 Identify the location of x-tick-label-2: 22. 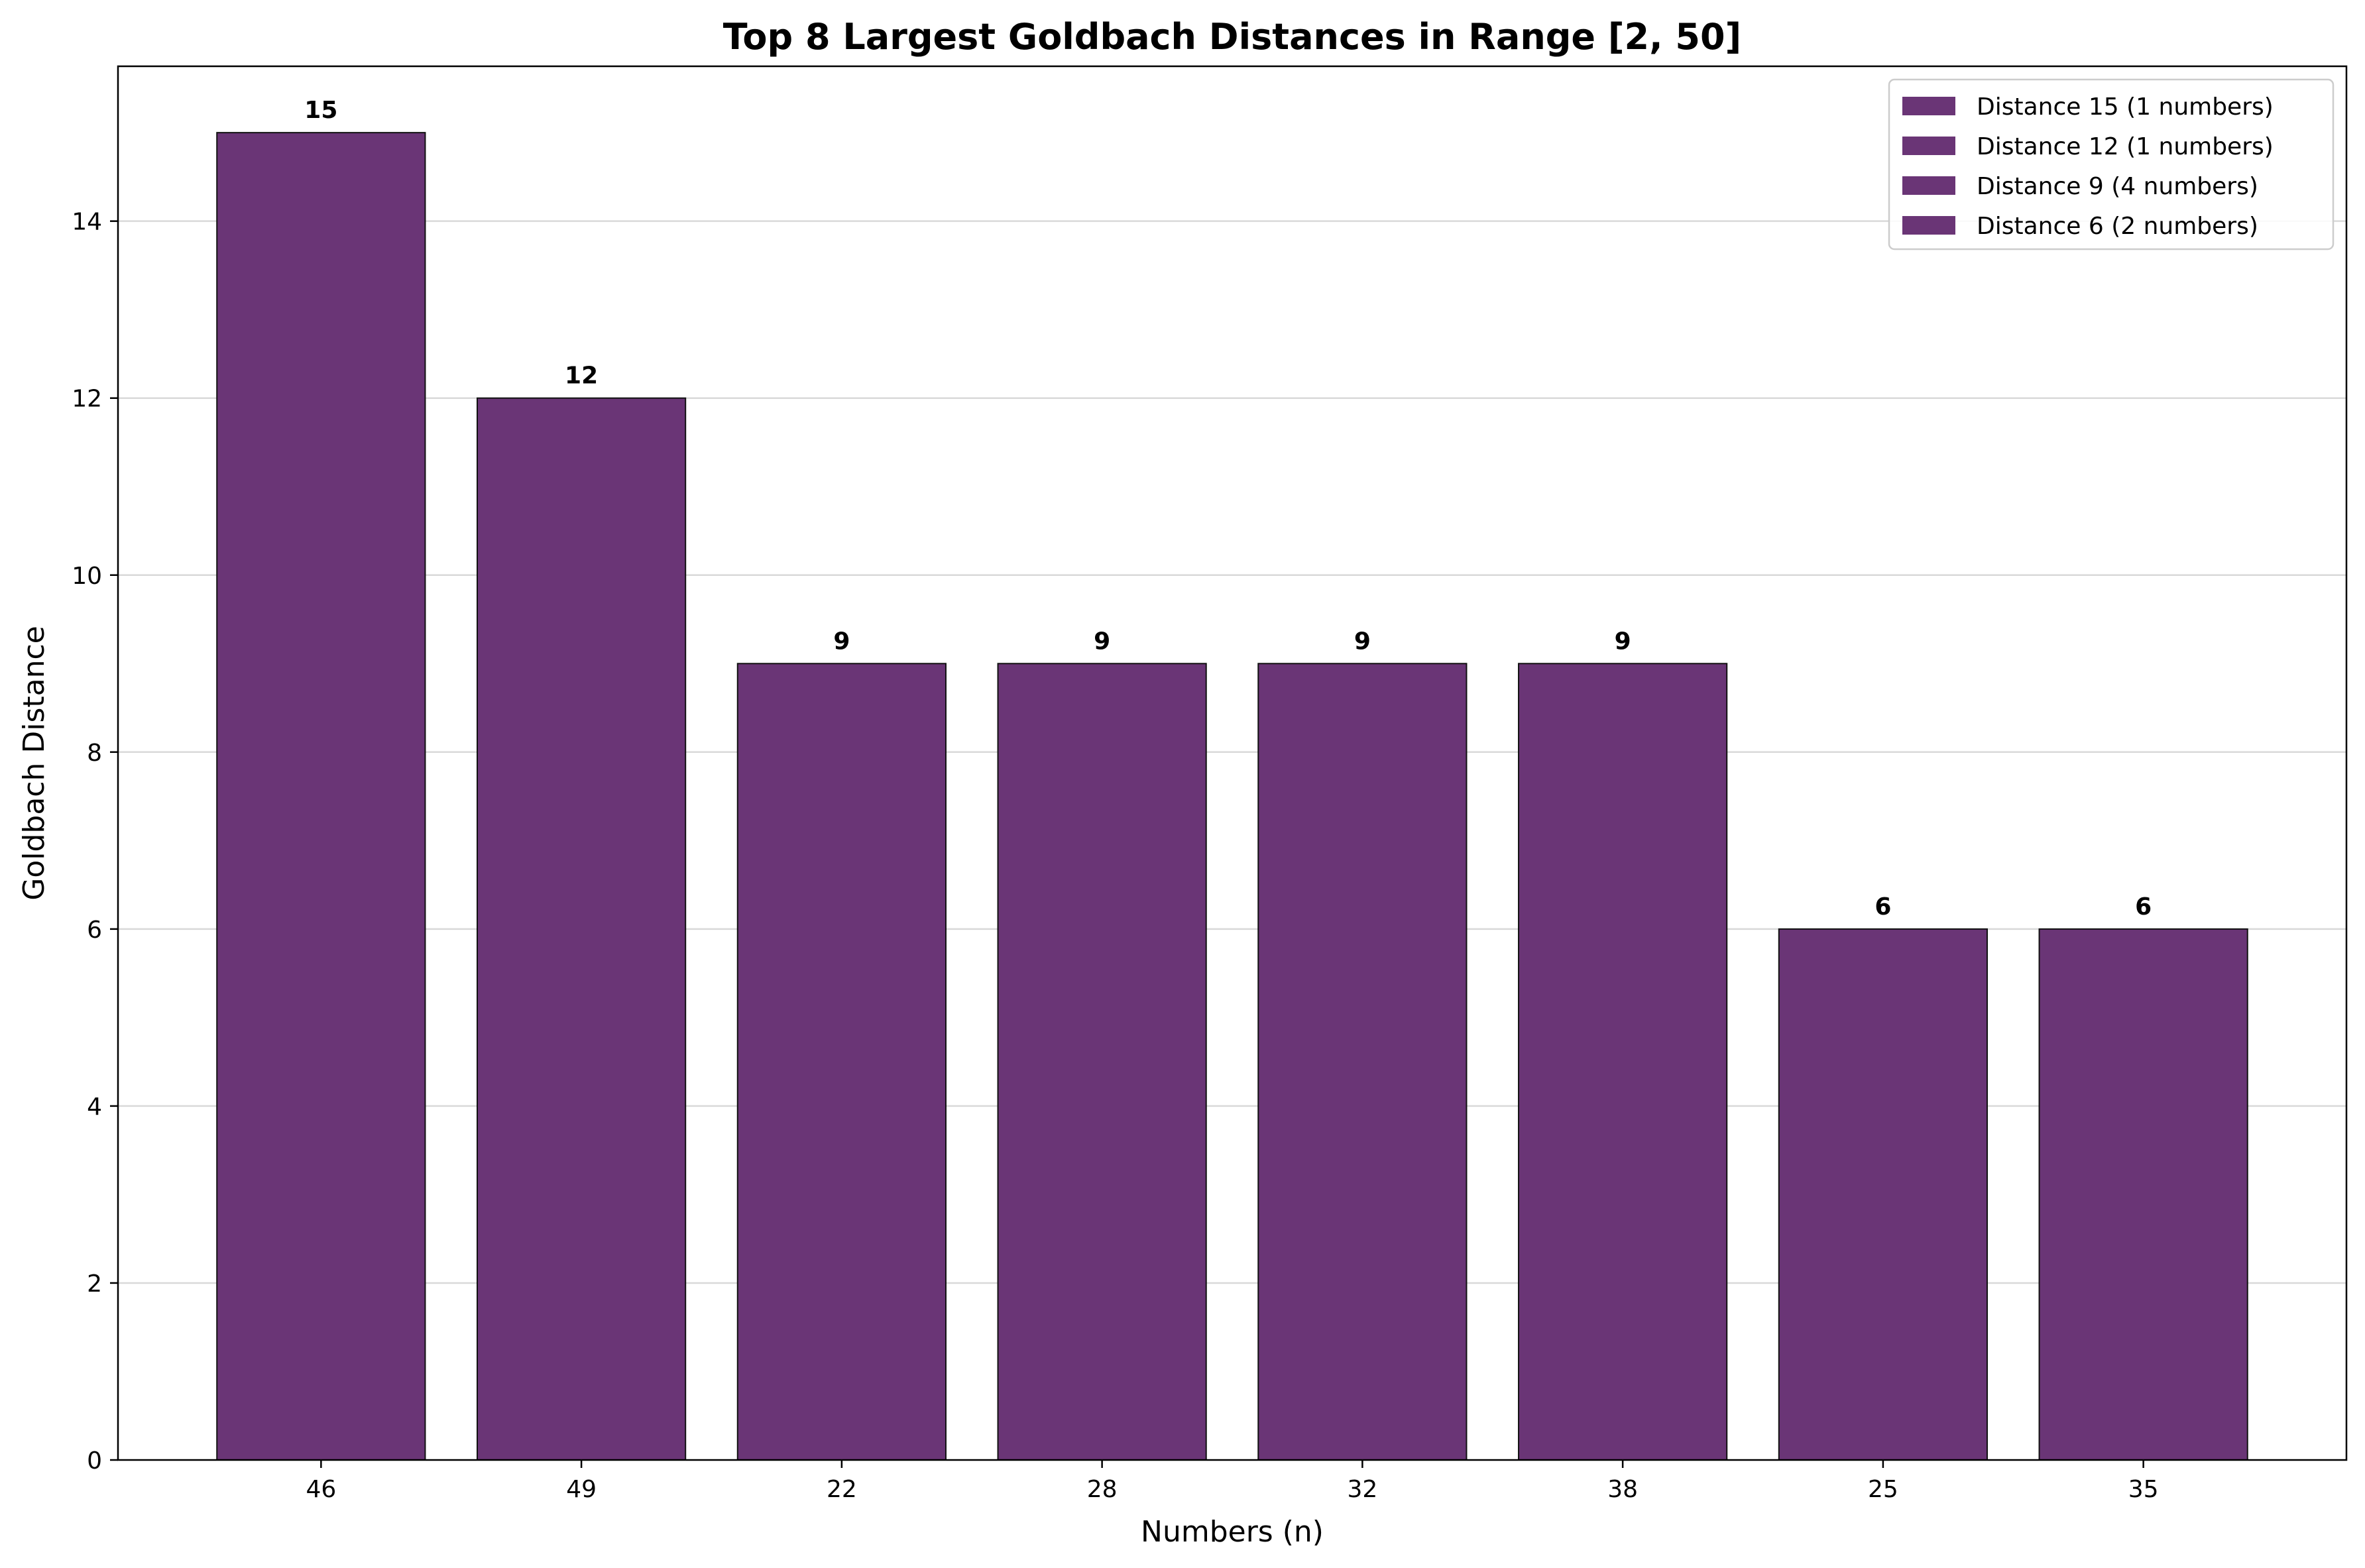
(842, 1489).